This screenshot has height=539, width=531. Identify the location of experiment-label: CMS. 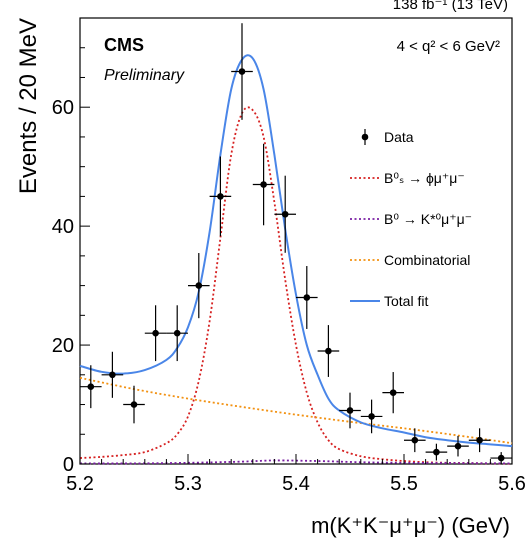
(124, 45).